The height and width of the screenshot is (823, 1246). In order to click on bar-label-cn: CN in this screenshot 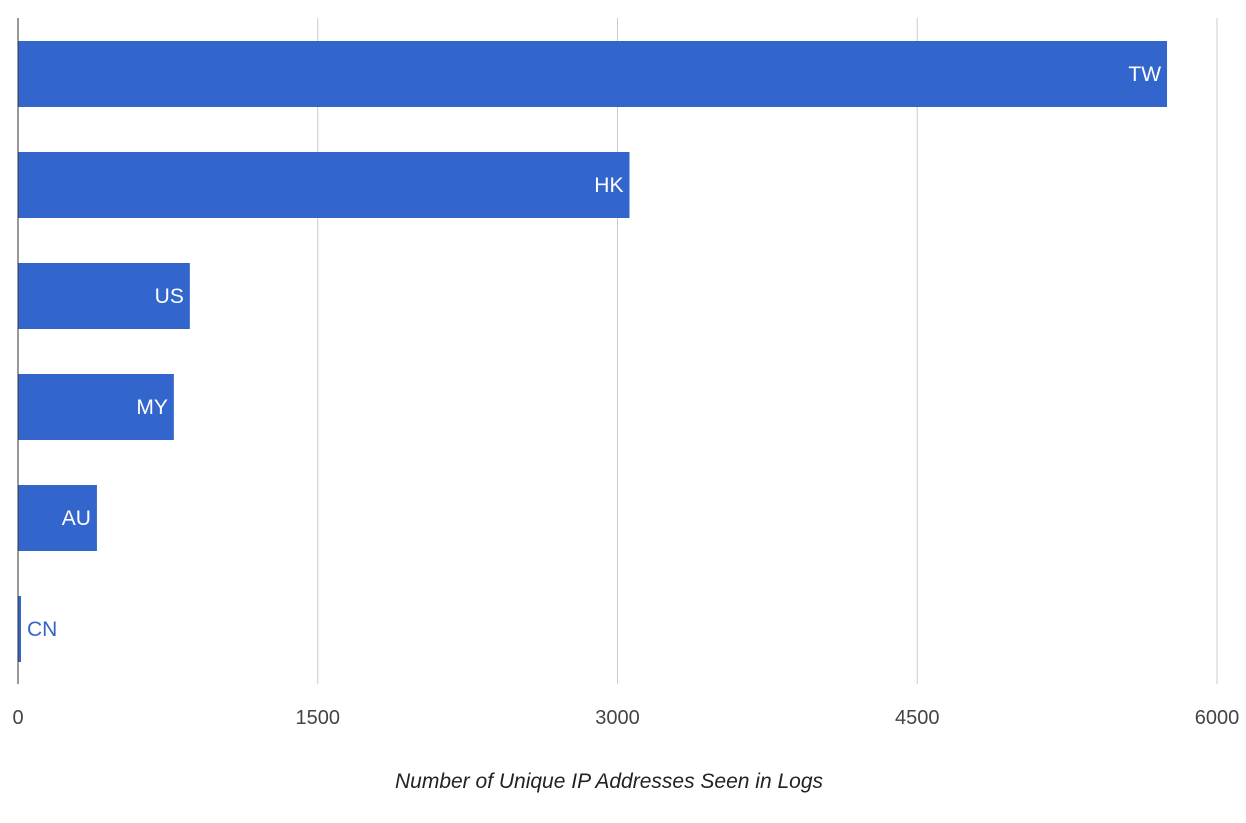, I will do `click(42, 629)`.